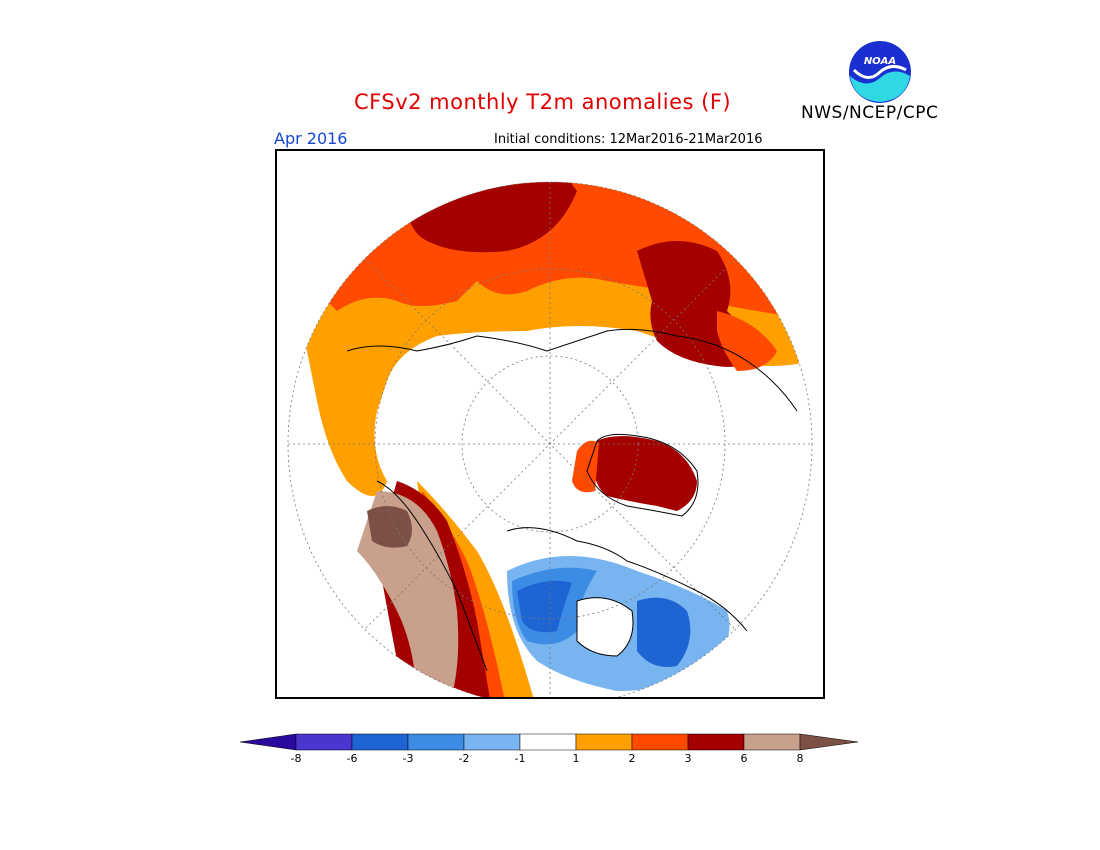  I want to click on colorbar-tick-label: 3, so click(688, 758).